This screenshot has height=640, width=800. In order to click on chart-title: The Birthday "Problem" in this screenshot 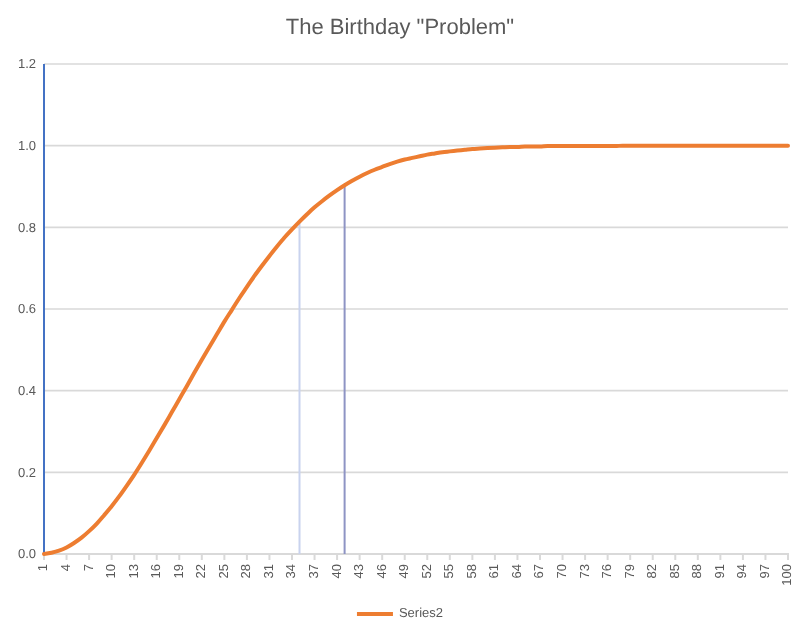, I will do `click(400, 28)`.